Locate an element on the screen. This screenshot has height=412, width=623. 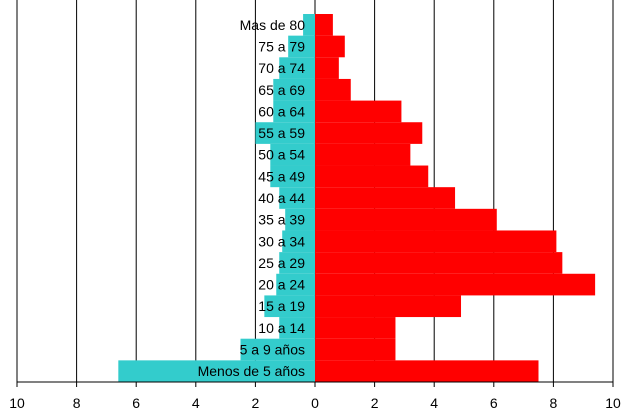
category-label: 75 a 79 is located at coordinates (281, 46).